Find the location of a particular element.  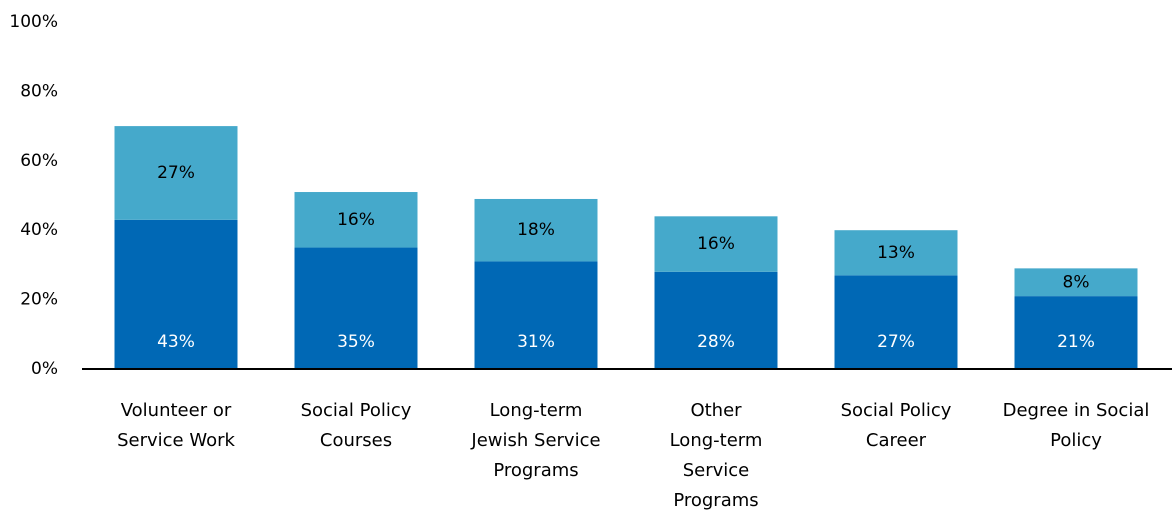

x-tick-label: Career is located at coordinates (896, 440).